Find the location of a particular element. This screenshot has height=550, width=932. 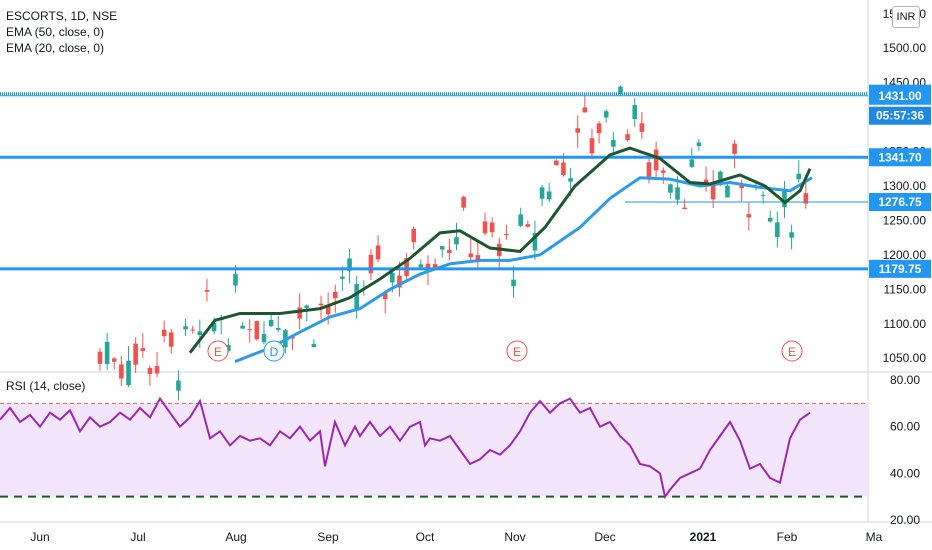

time-tick-label: Nov is located at coordinates (514, 537).